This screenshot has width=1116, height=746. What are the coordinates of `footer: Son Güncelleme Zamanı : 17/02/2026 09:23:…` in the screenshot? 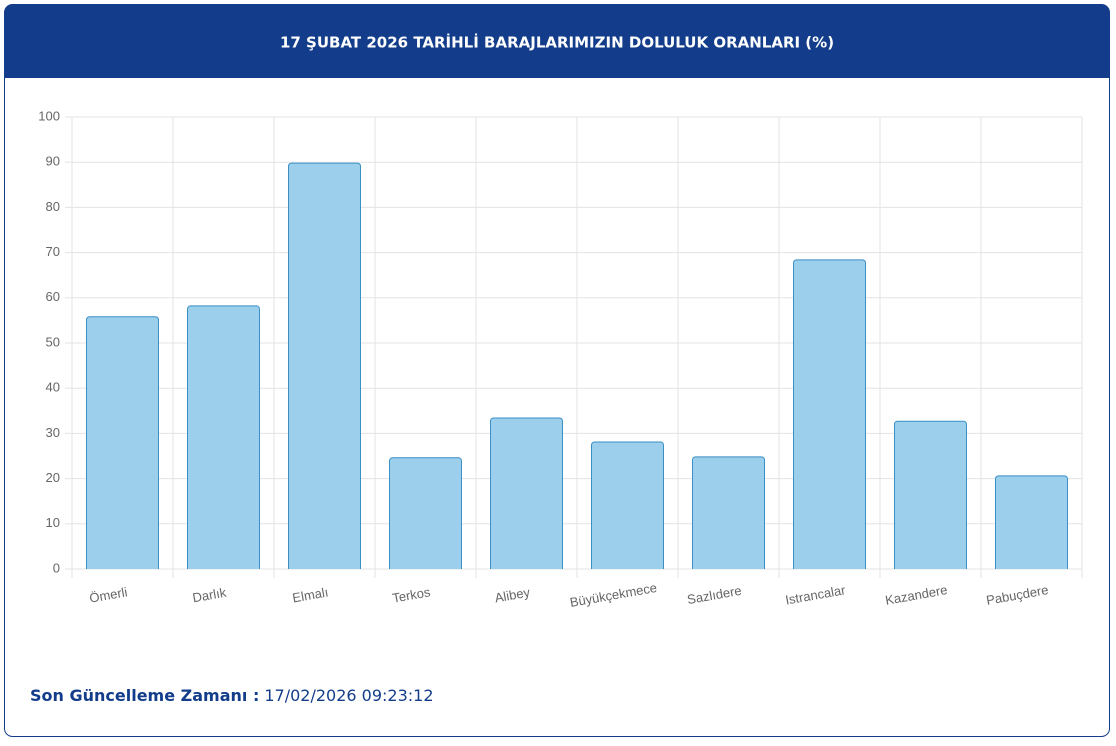 It's located at (232, 695).